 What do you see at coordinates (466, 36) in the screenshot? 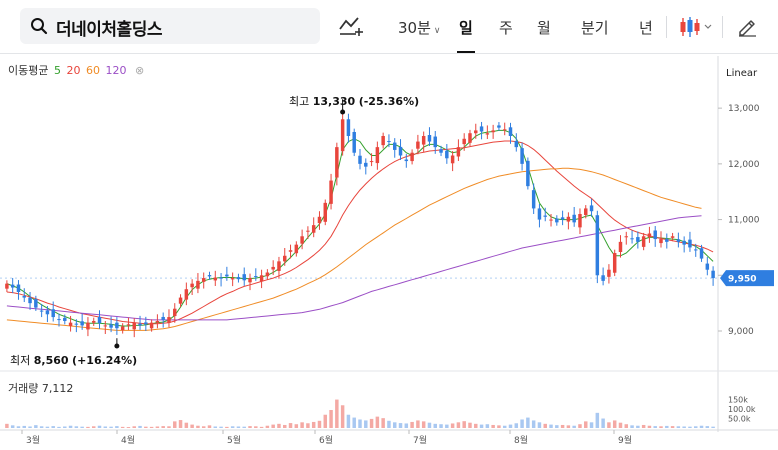
I see `interval-day-tab: 일` at bounding box center [466, 36].